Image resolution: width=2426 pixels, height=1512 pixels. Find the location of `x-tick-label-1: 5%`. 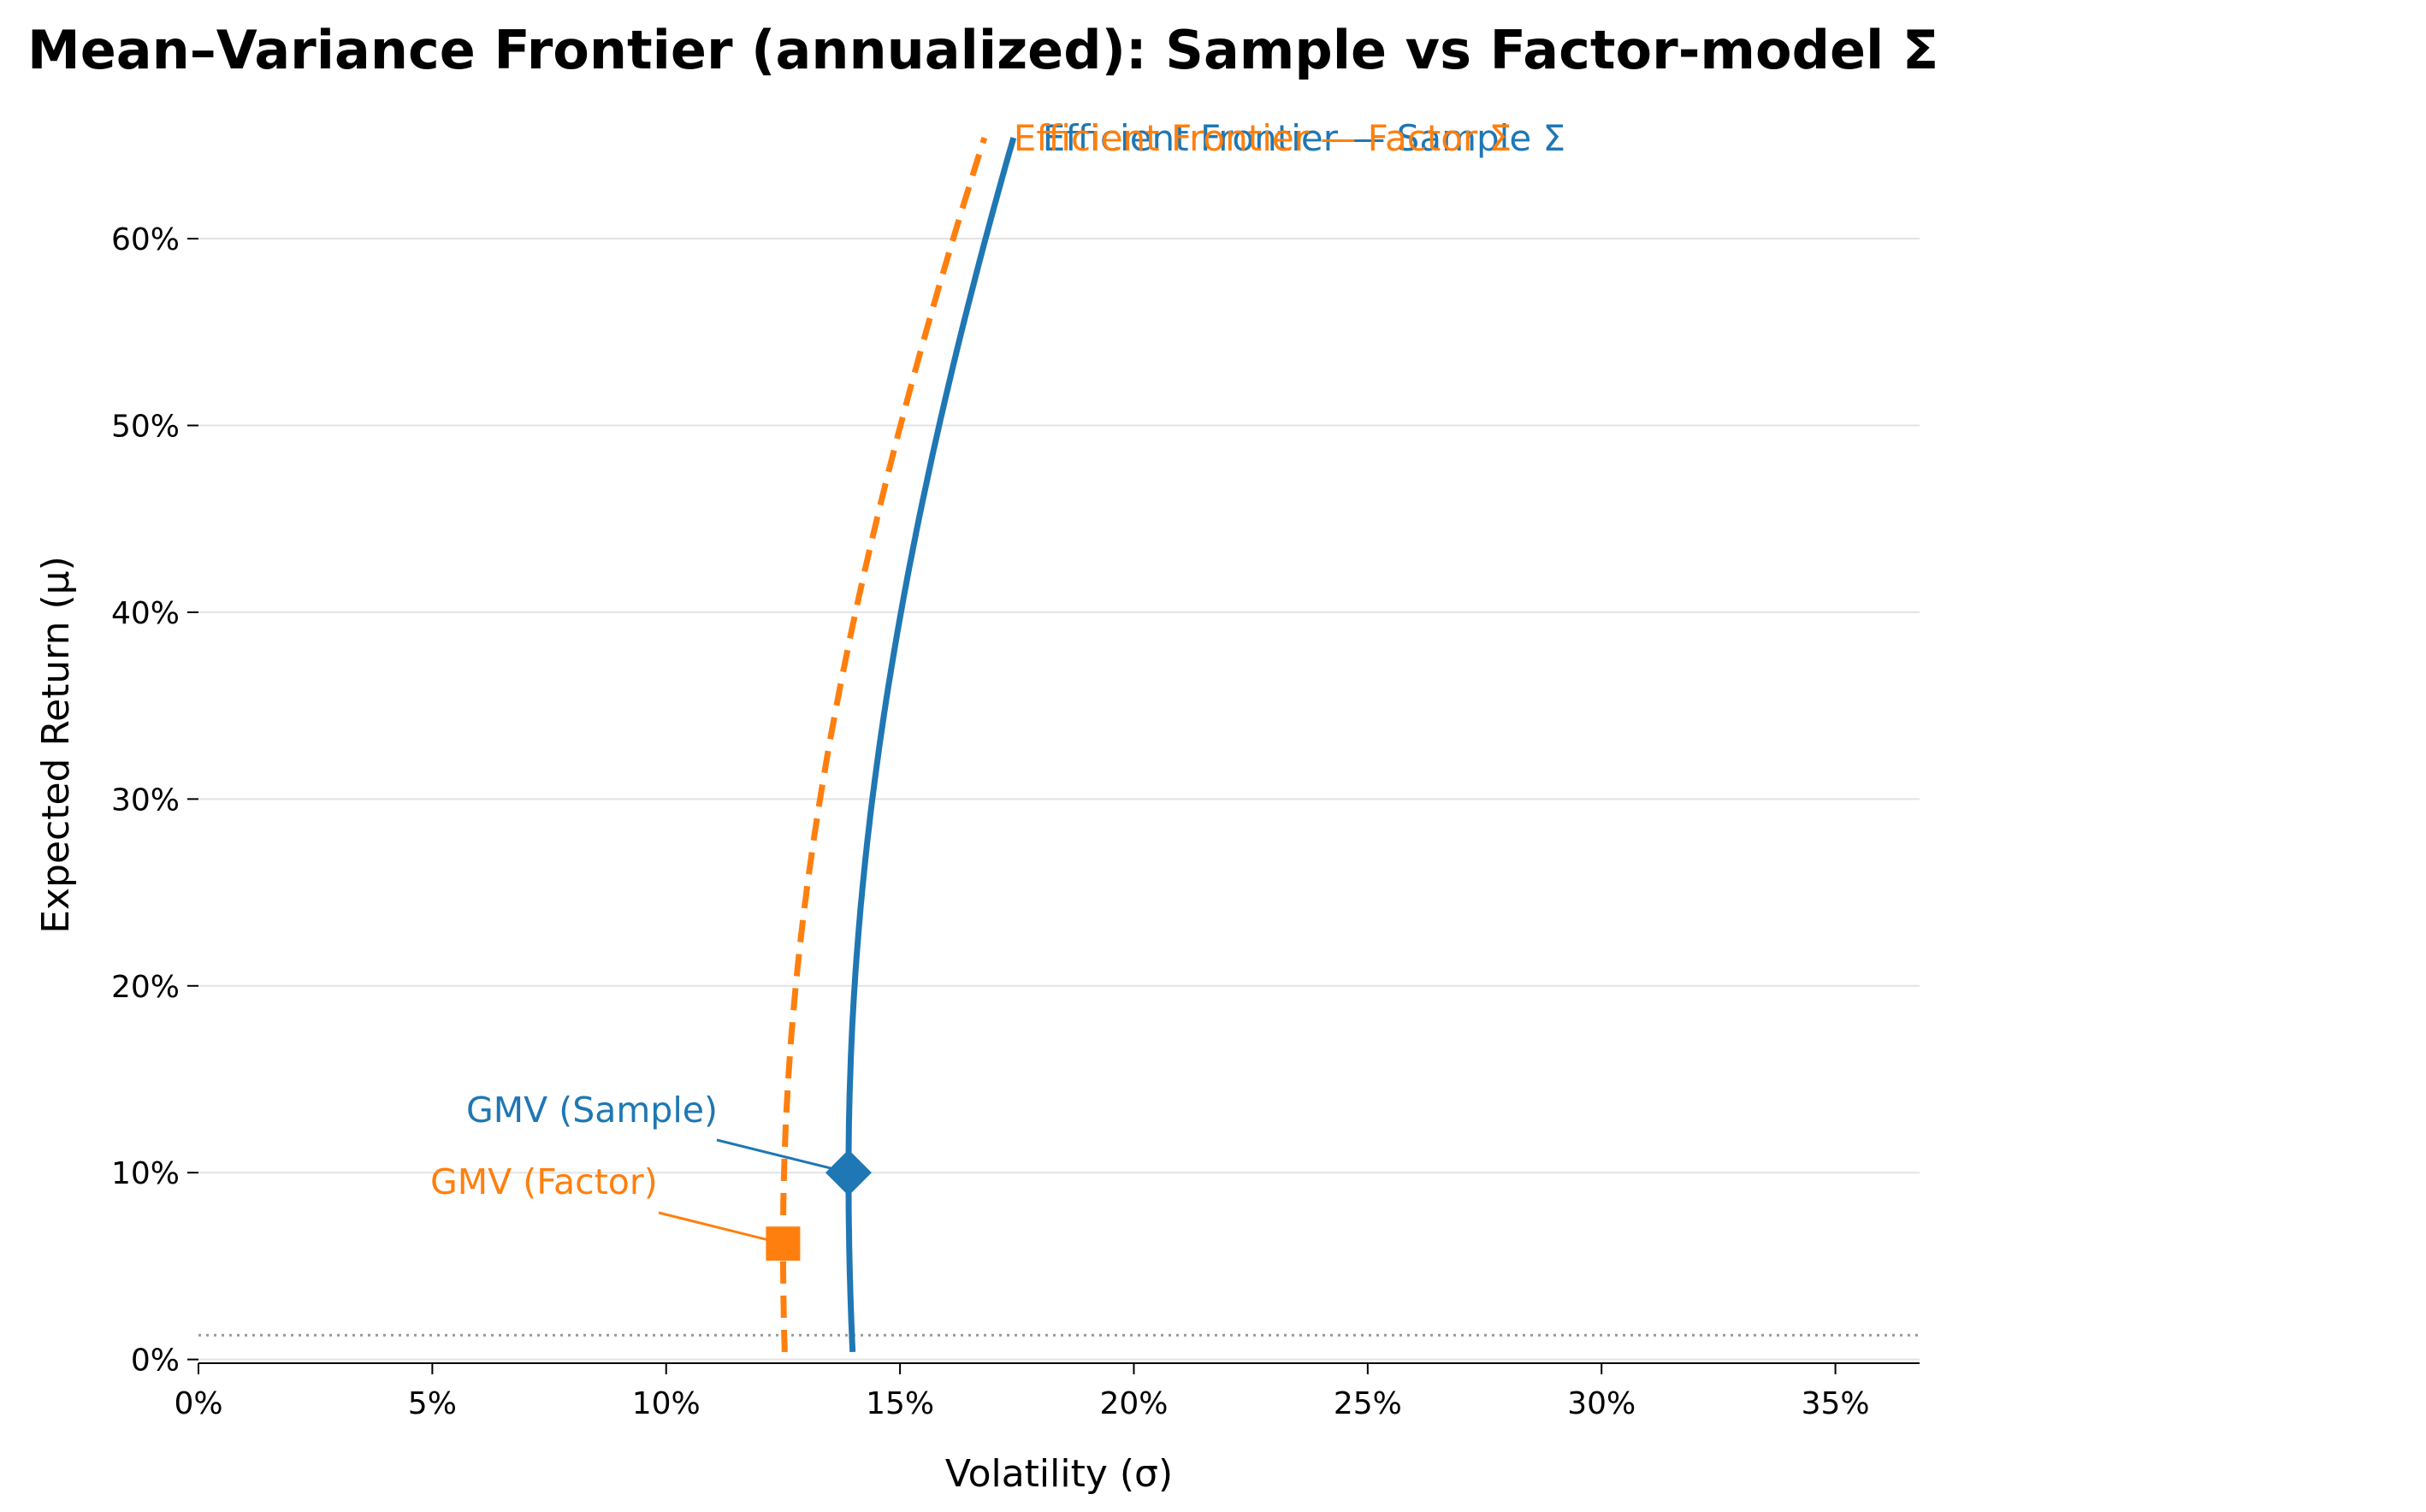

x-tick-label-1: 5% is located at coordinates (433, 1403).